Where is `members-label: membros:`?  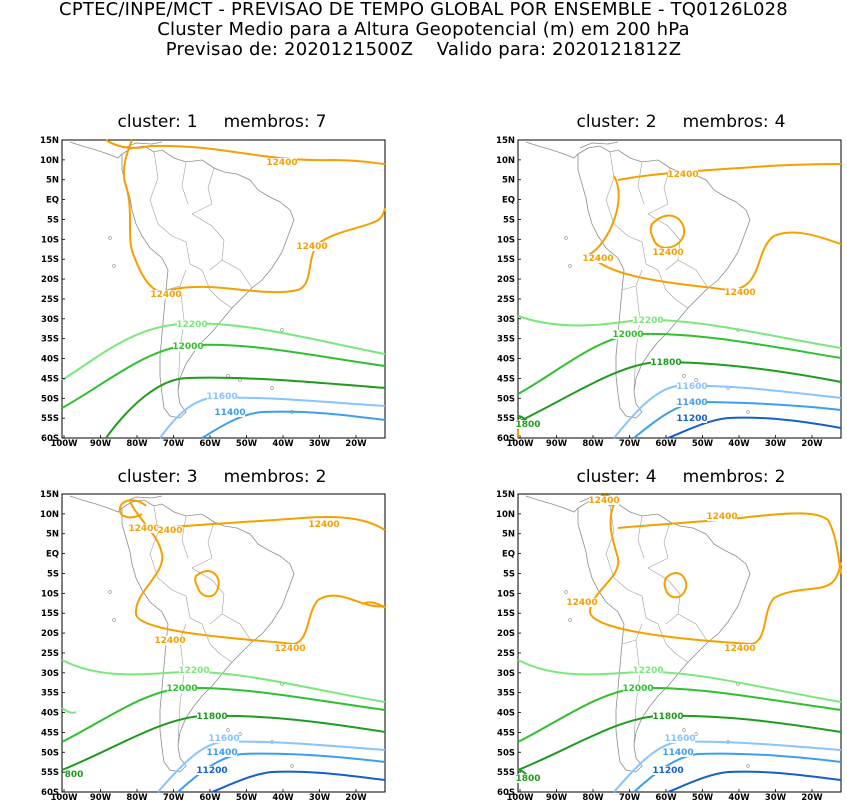 members-label: membros: is located at coordinates (266, 122).